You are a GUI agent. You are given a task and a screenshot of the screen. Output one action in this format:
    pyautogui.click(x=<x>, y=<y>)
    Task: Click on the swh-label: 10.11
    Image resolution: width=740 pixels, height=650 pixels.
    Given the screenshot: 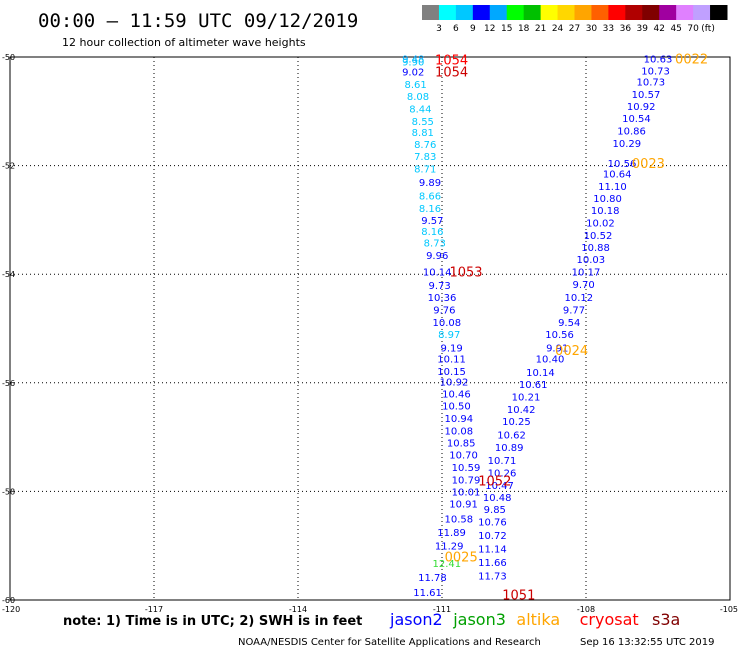 What is the action you would take?
    pyautogui.click(x=451, y=359)
    